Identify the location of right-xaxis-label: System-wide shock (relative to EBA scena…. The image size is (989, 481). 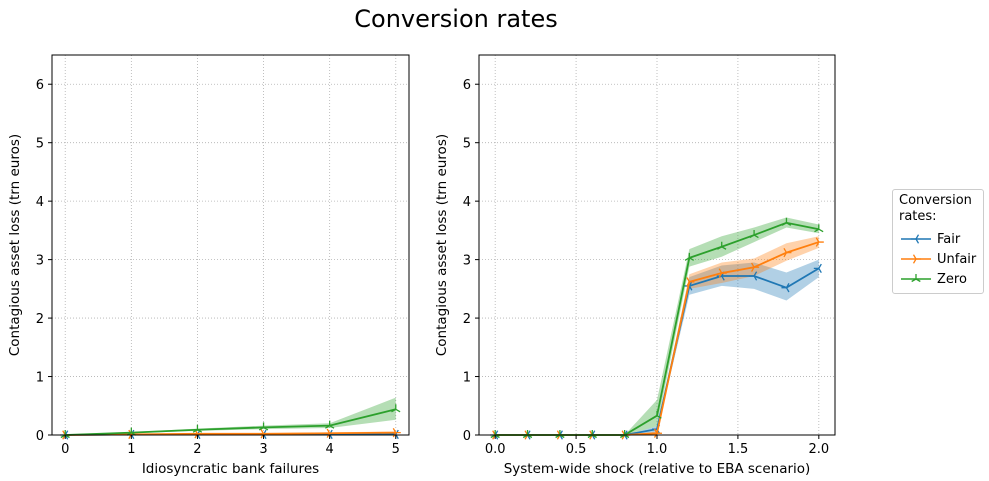
(657, 469).